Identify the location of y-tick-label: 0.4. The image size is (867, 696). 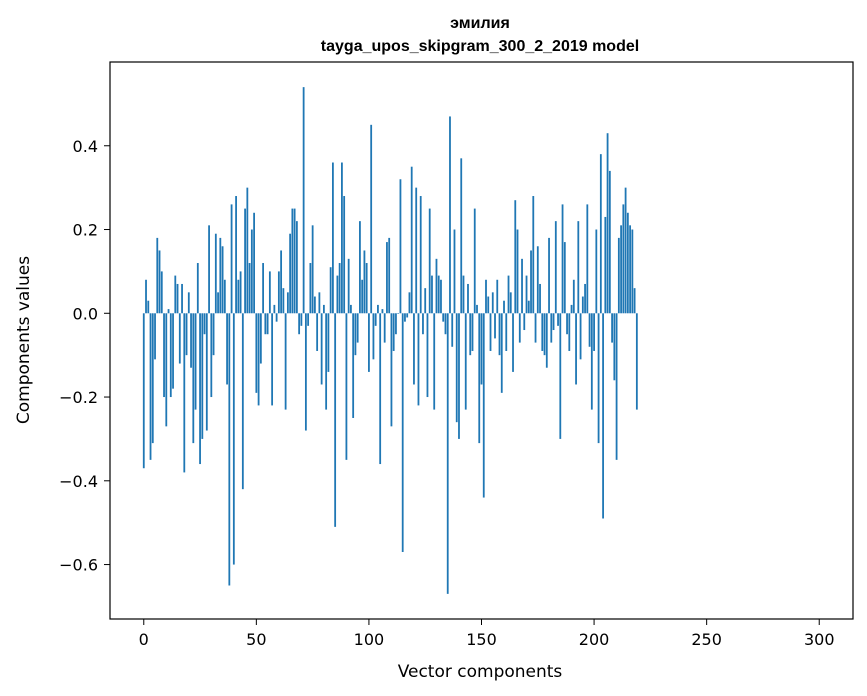
(85, 146).